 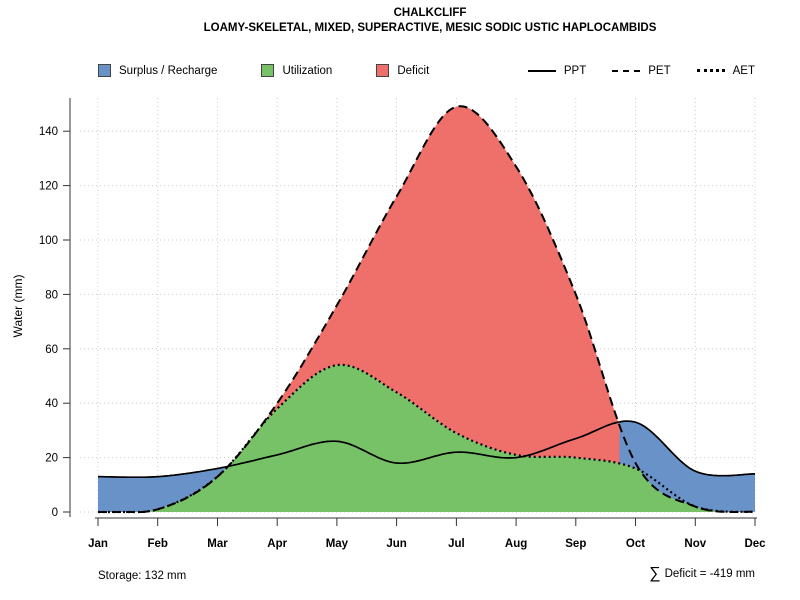 I want to click on x-tick-label: May, so click(x=337, y=544).